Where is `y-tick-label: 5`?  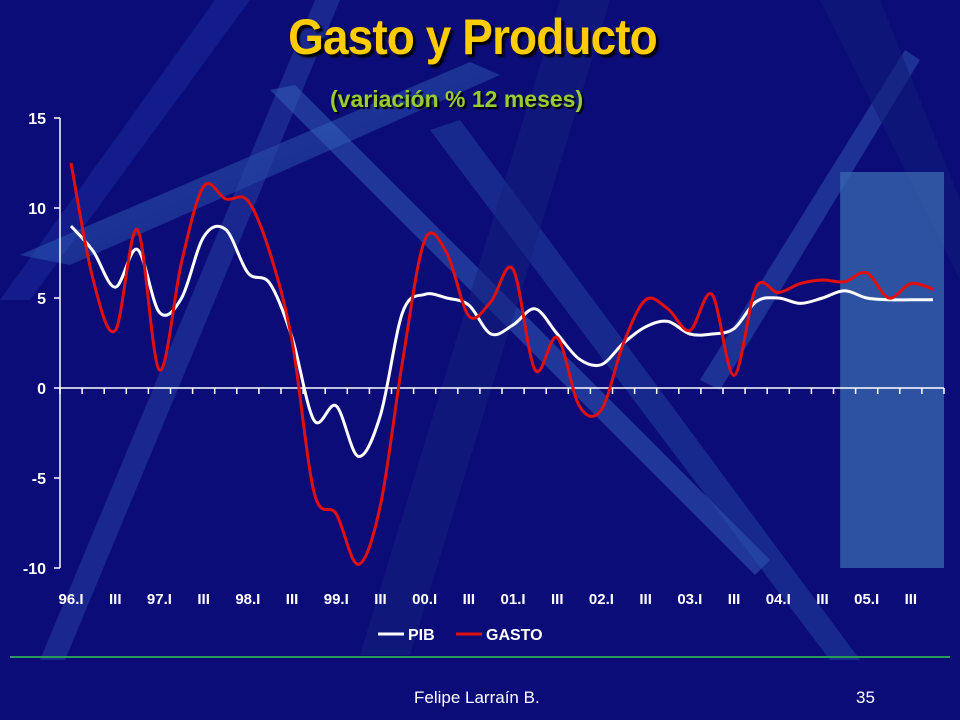 y-tick-label: 5 is located at coordinates (41, 299).